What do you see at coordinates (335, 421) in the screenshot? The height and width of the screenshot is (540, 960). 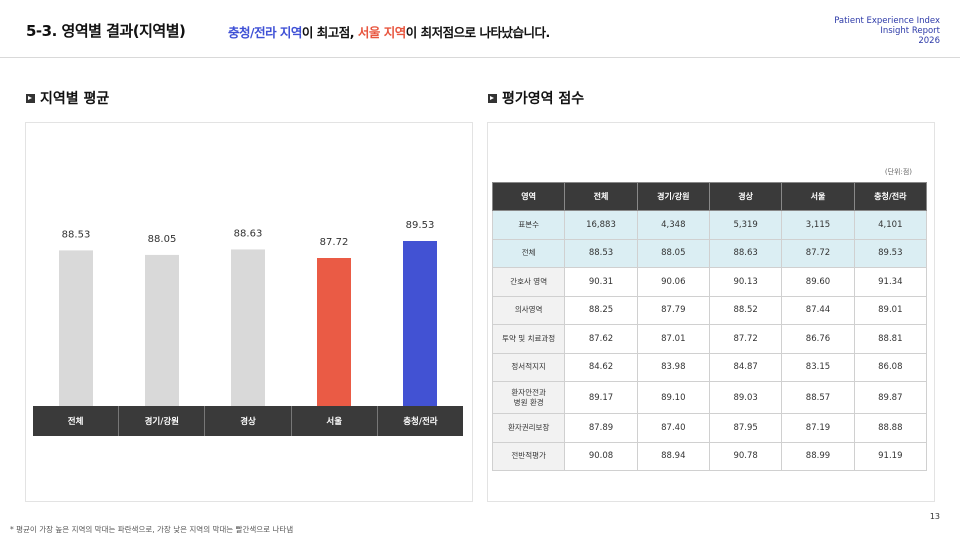 I see `category-label-4: 서울` at bounding box center [335, 421].